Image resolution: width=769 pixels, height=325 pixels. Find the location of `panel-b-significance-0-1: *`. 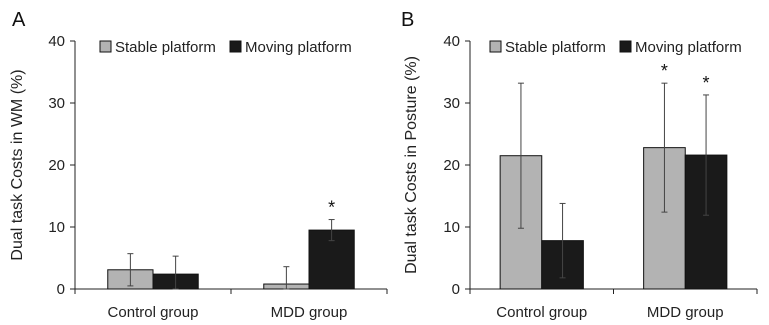

panel-b-significance-0-1: * is located at coordinates (664, 71).